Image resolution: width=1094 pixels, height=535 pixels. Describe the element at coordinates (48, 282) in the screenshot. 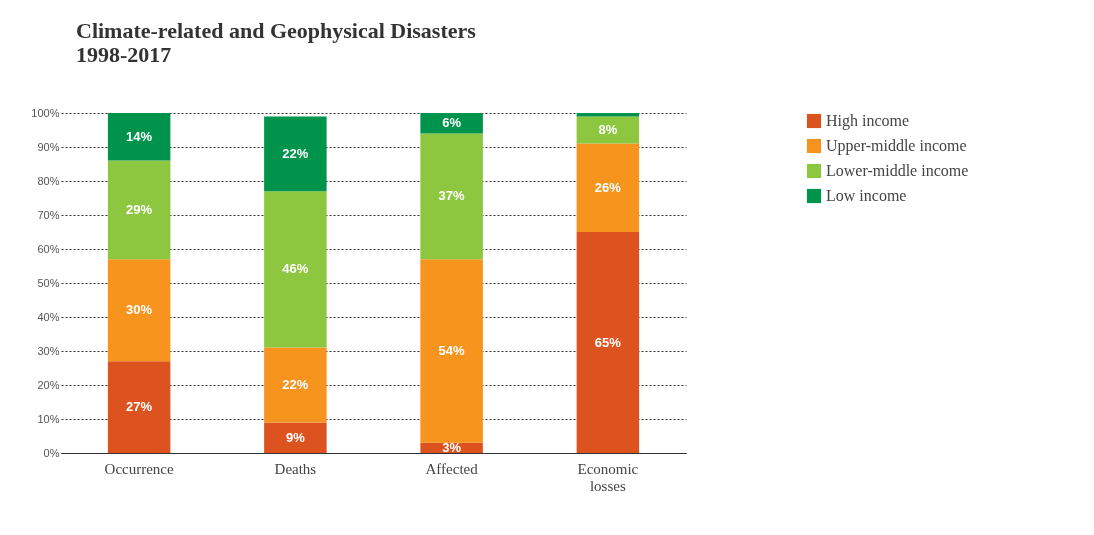

I see `y-tick-label: 50%` at that location.